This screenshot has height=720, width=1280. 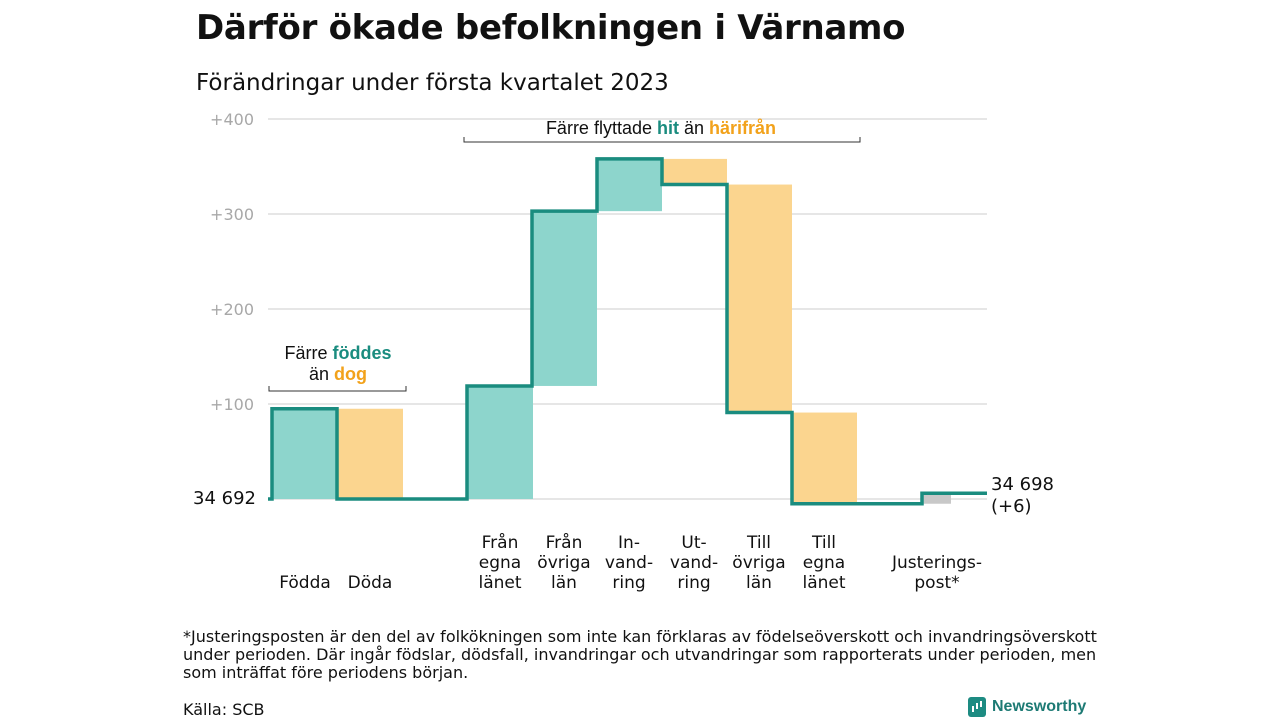 I want to click on source-text: Källa: SCB, so click(x=224, y=709).